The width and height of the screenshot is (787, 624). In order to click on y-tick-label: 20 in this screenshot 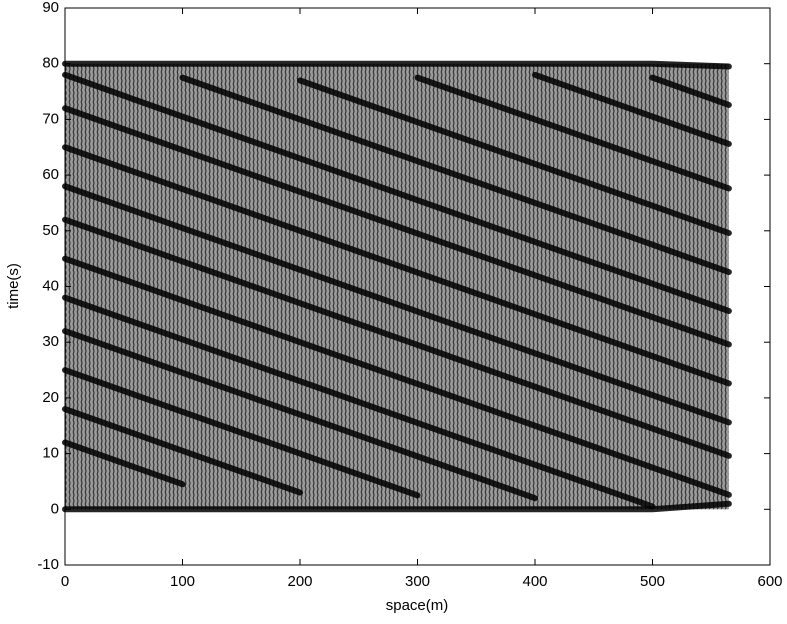, I will do `click(50, 397)`.